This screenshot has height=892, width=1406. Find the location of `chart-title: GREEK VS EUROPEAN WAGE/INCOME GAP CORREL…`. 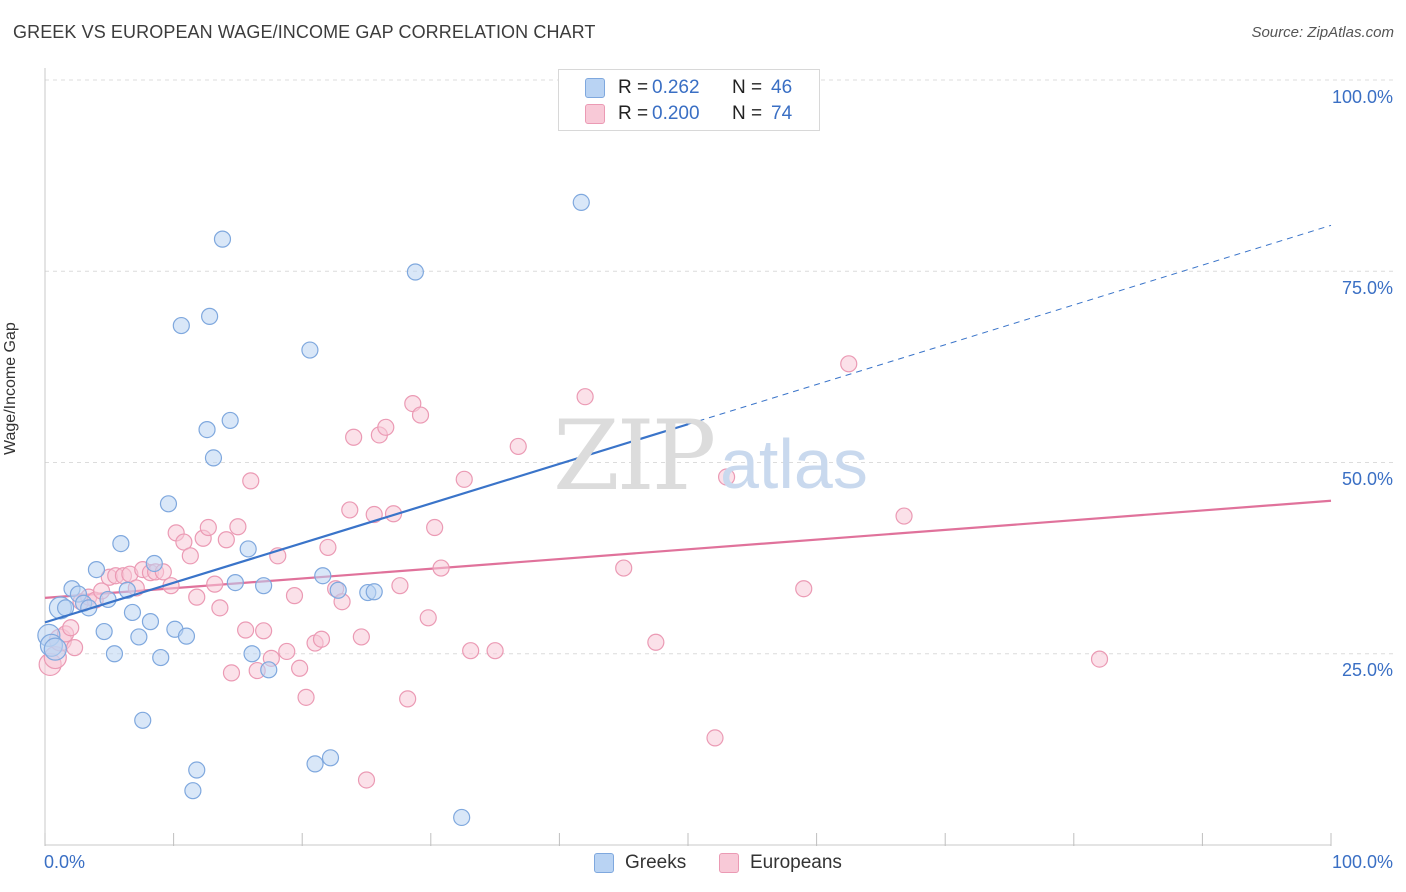

chart-title: GREEK VS EUROPEAN WAGE/INCOME GAP CORREL… is located at coordinates (304, 32).